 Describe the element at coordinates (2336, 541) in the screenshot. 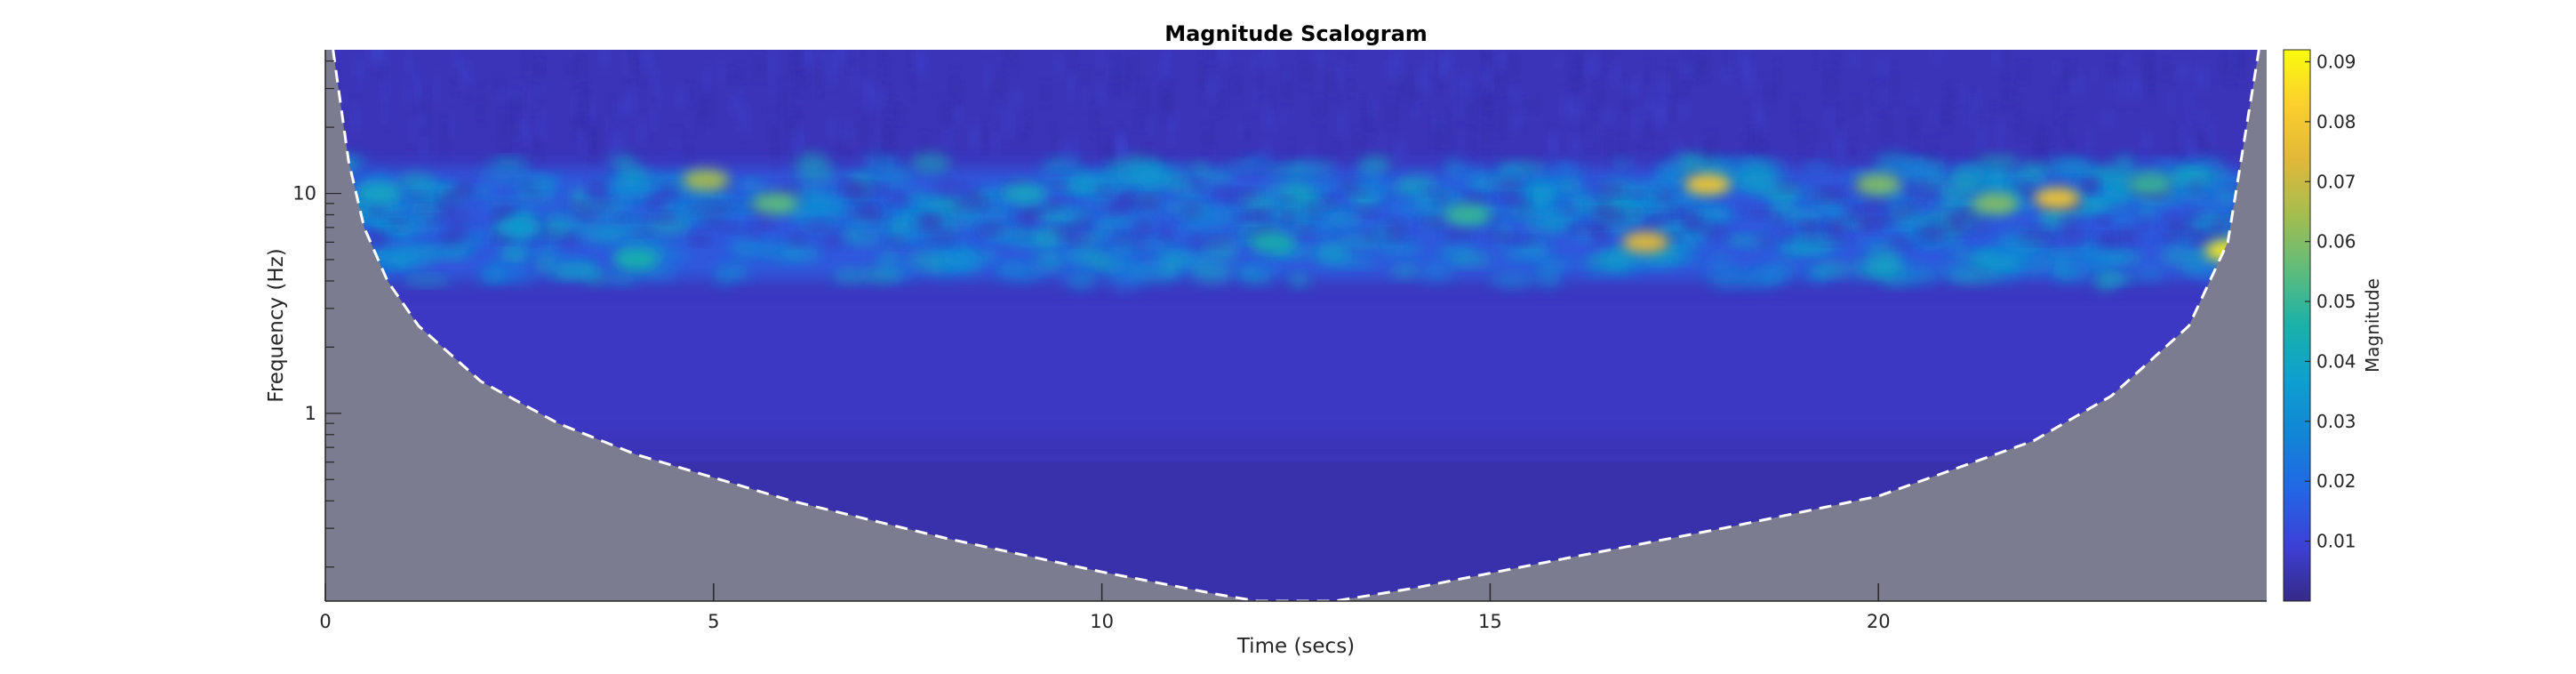

I see `colorbar-tick-label: 0.01` at that location.